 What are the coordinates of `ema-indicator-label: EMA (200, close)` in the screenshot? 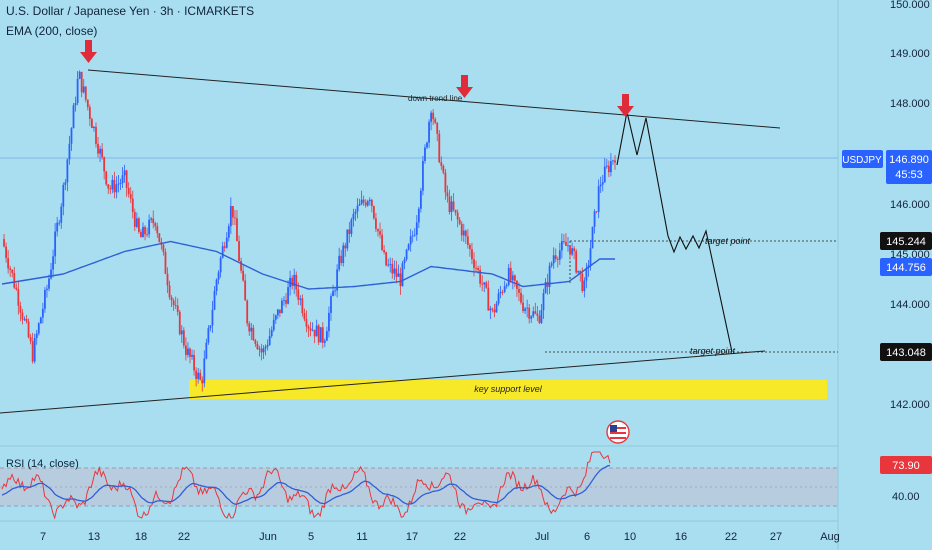 It's located at (52, 31).